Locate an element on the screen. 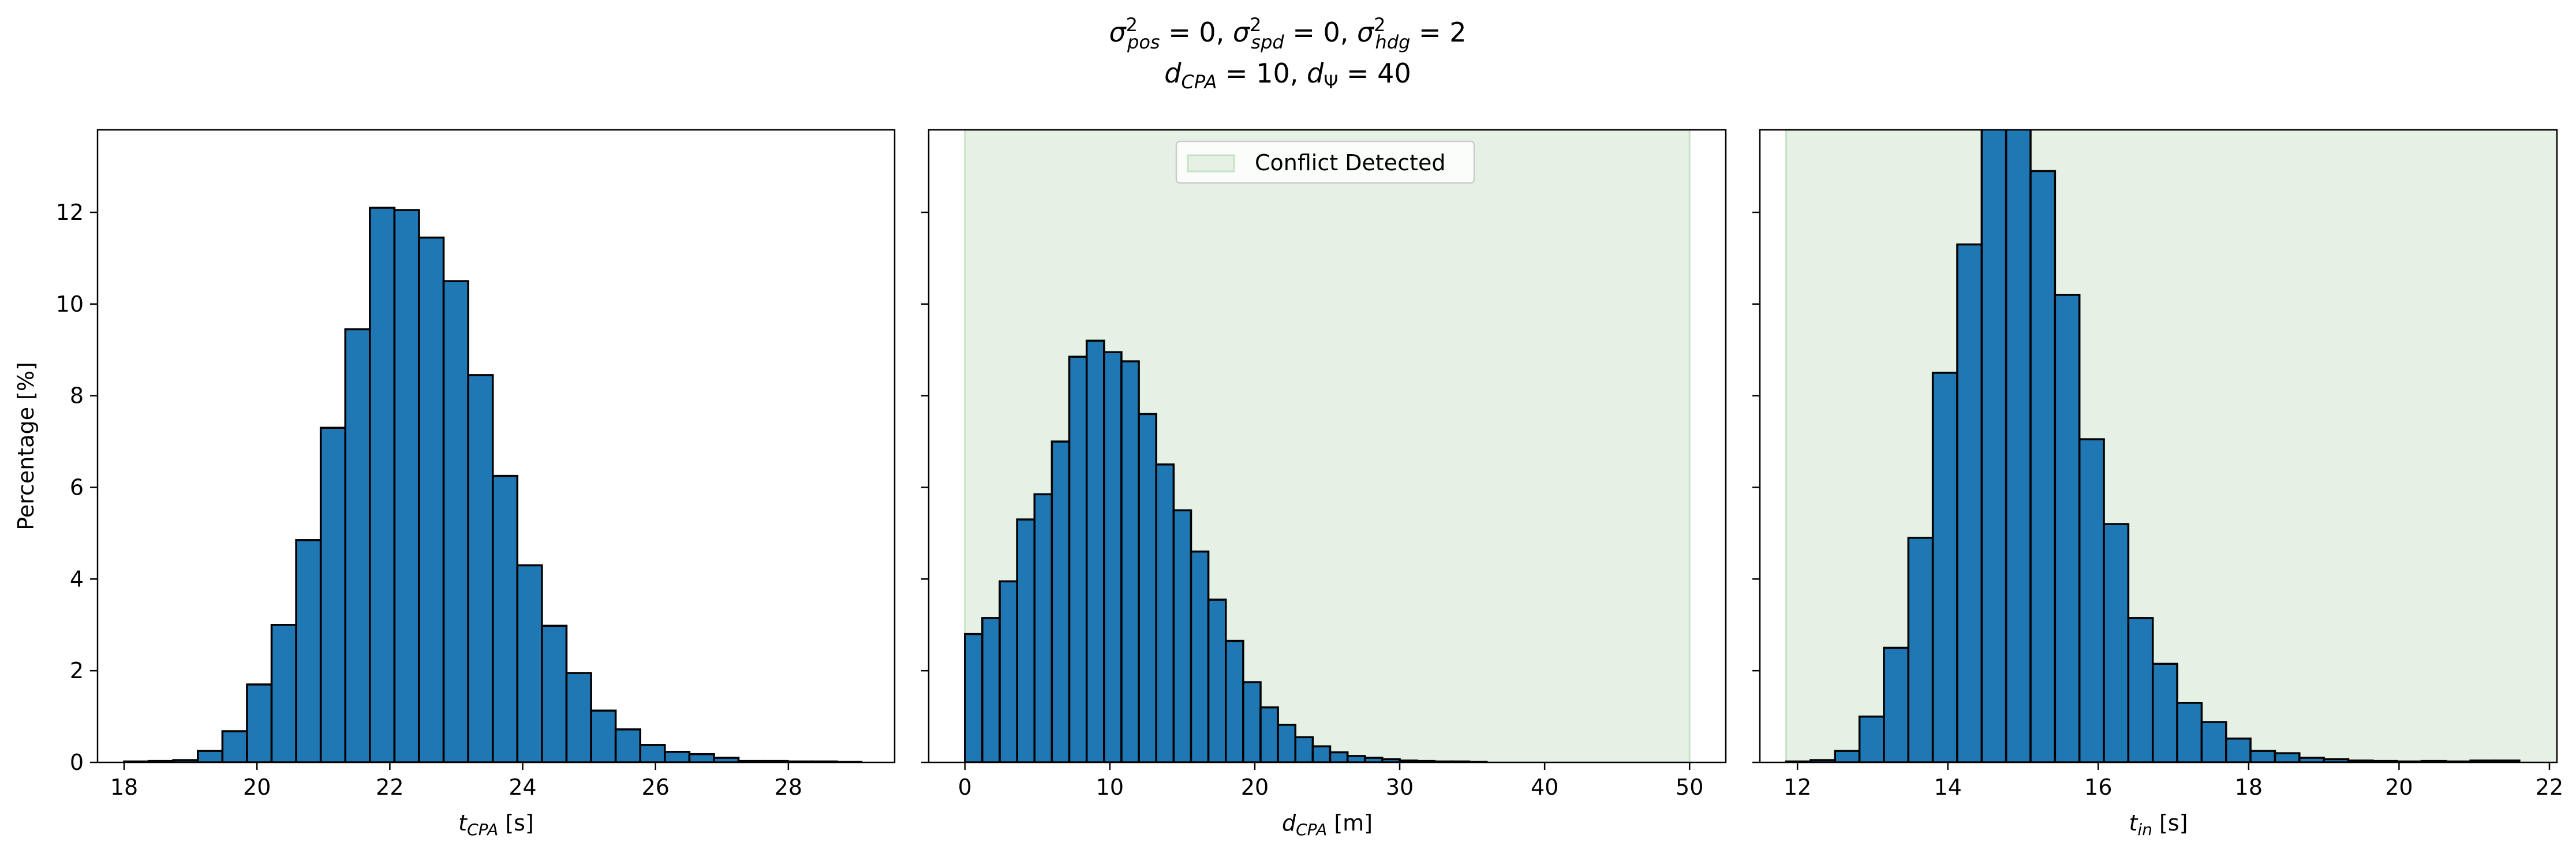 The width and height of the screenshot is (2576, 853). legend-swatch is located at coordinates (1211, 163).